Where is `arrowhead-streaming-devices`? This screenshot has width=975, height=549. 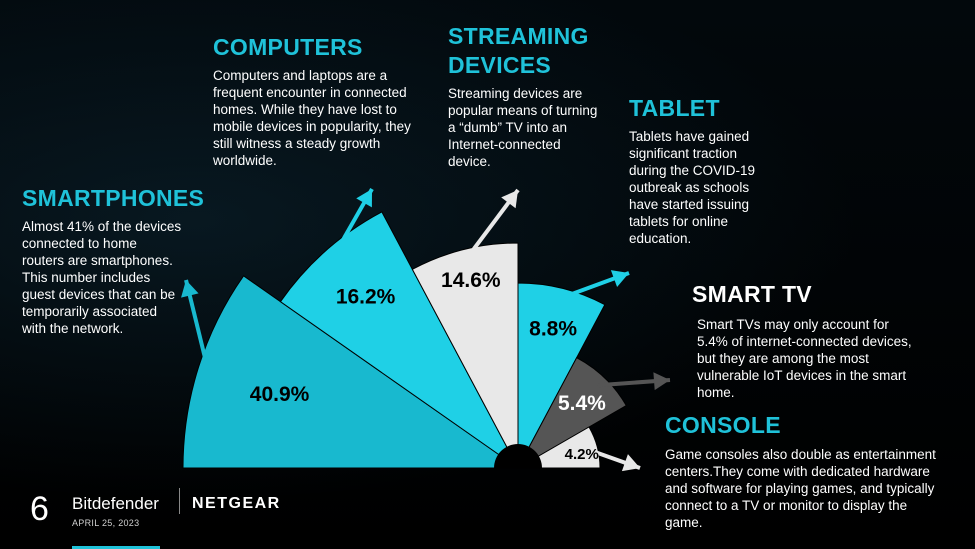
arrowhead-streaming-devices is located at coordinates (509, 199).